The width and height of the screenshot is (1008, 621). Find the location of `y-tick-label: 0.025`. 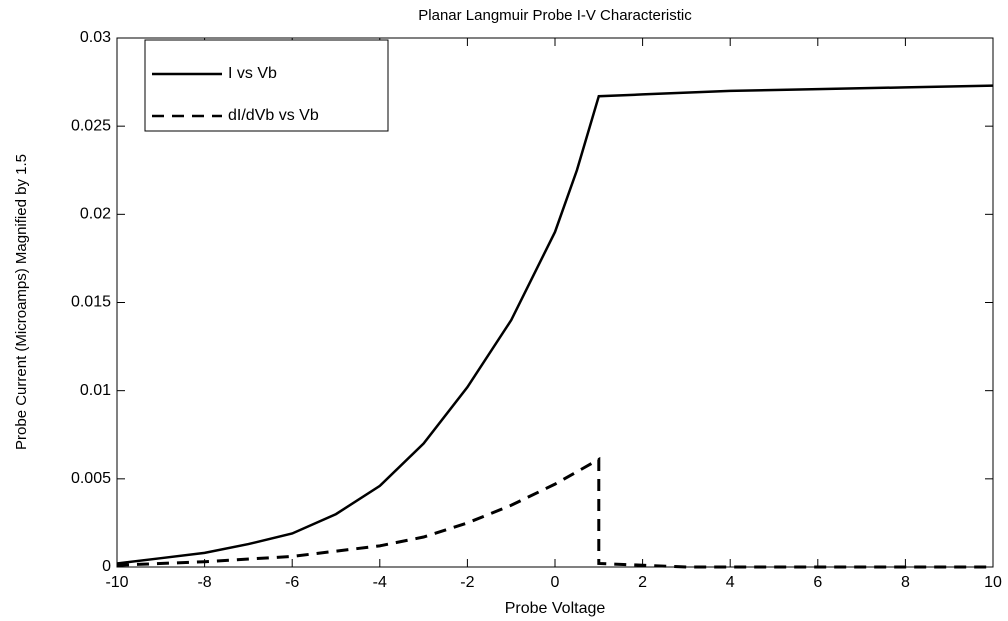

y-tick-label: 0.025 is located at coordinates (91, 125).